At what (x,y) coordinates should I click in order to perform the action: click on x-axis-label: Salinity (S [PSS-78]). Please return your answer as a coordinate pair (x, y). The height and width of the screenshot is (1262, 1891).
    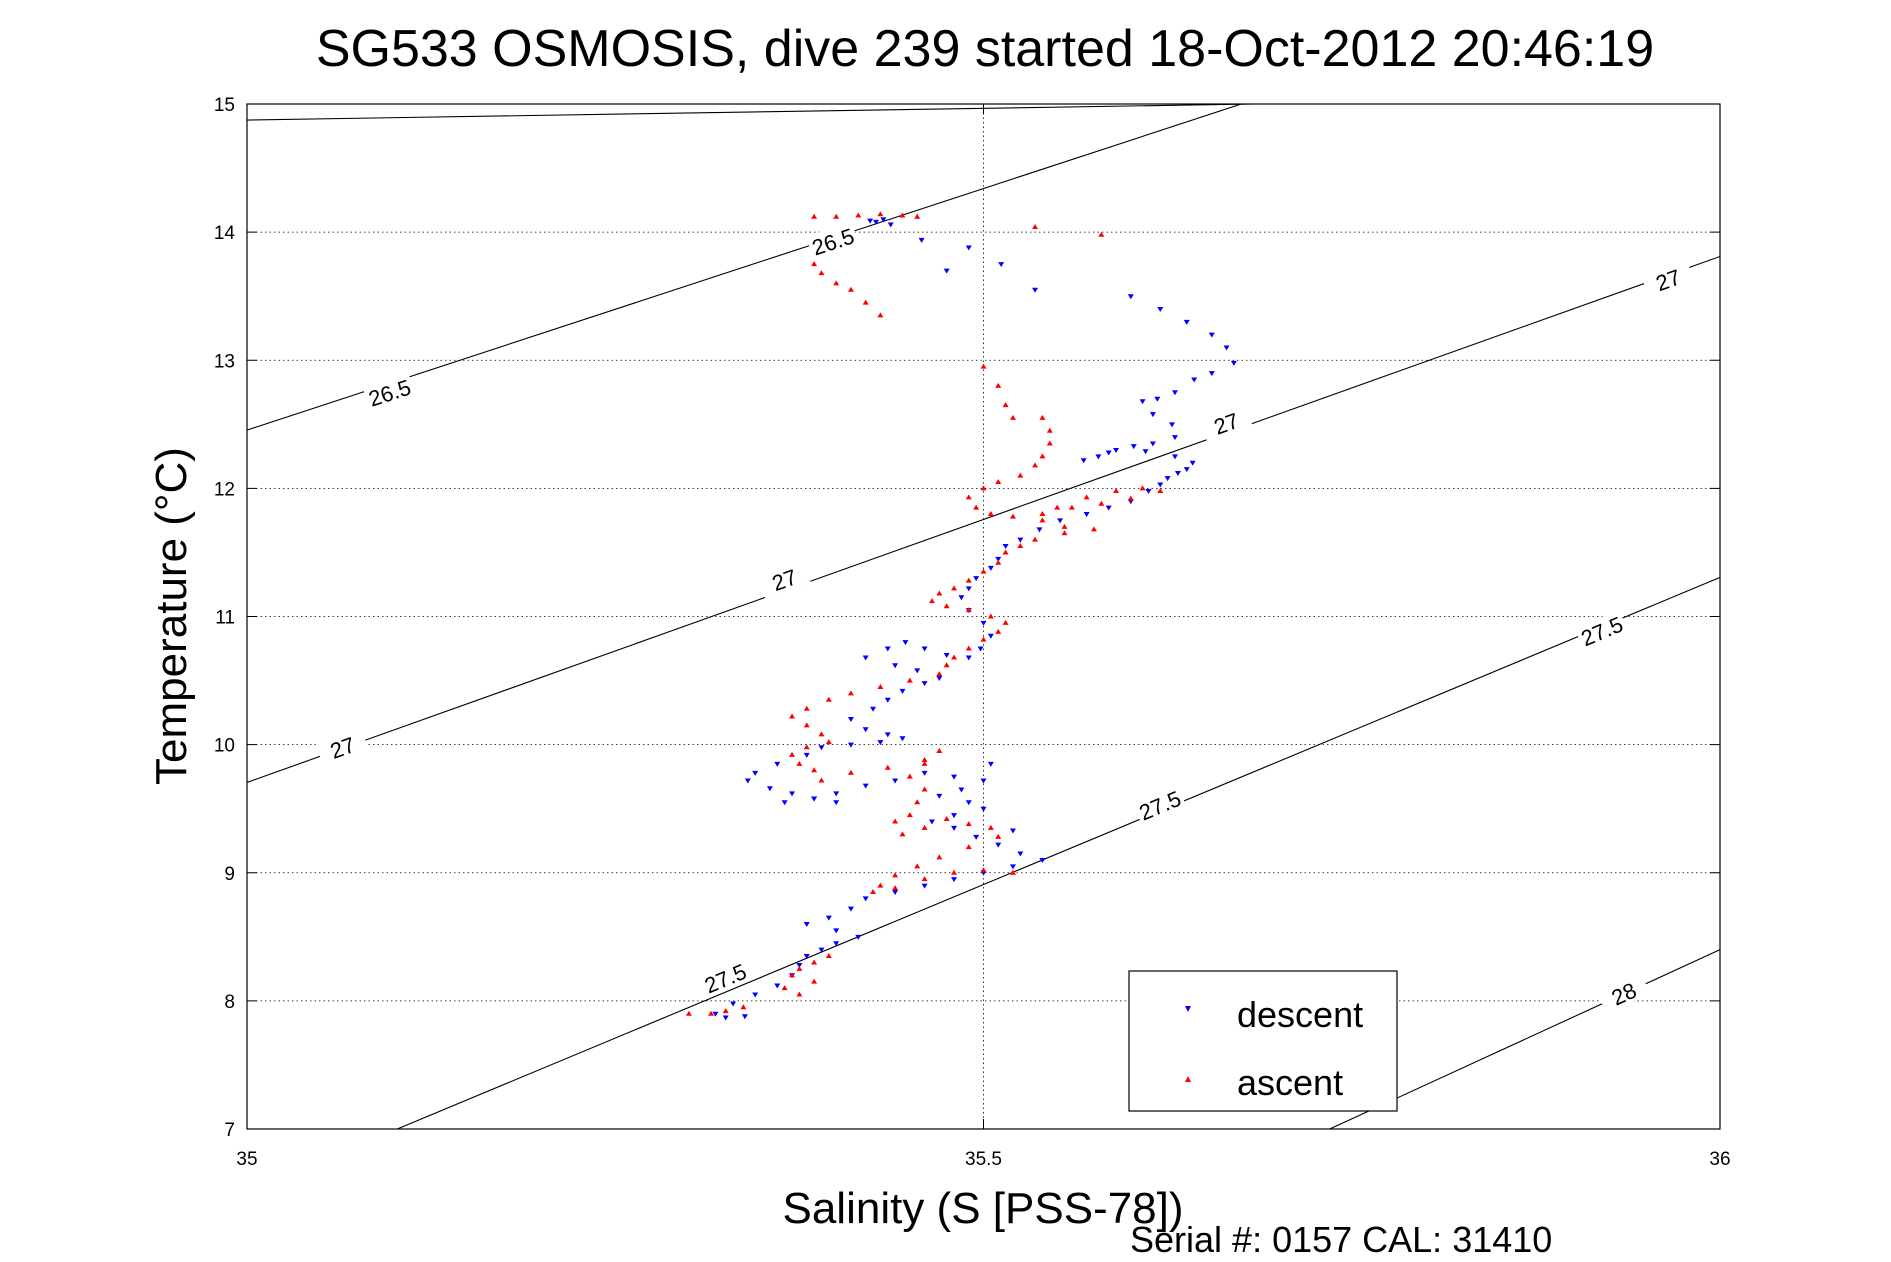
    Looking at the image, I should click on (982, 1208).